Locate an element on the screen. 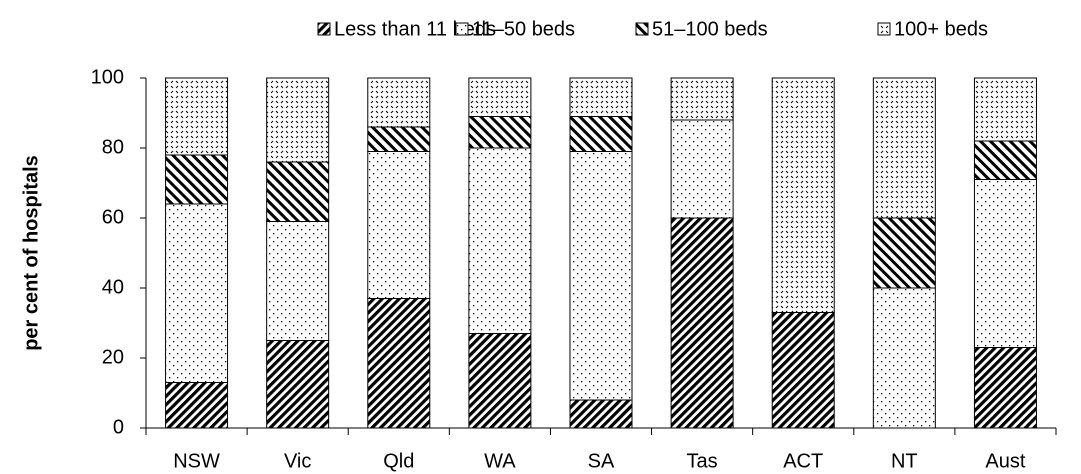 The height and width of the screenshot is (474, 1081). y-tick-label: 100 is located at coordinates (107, 77).